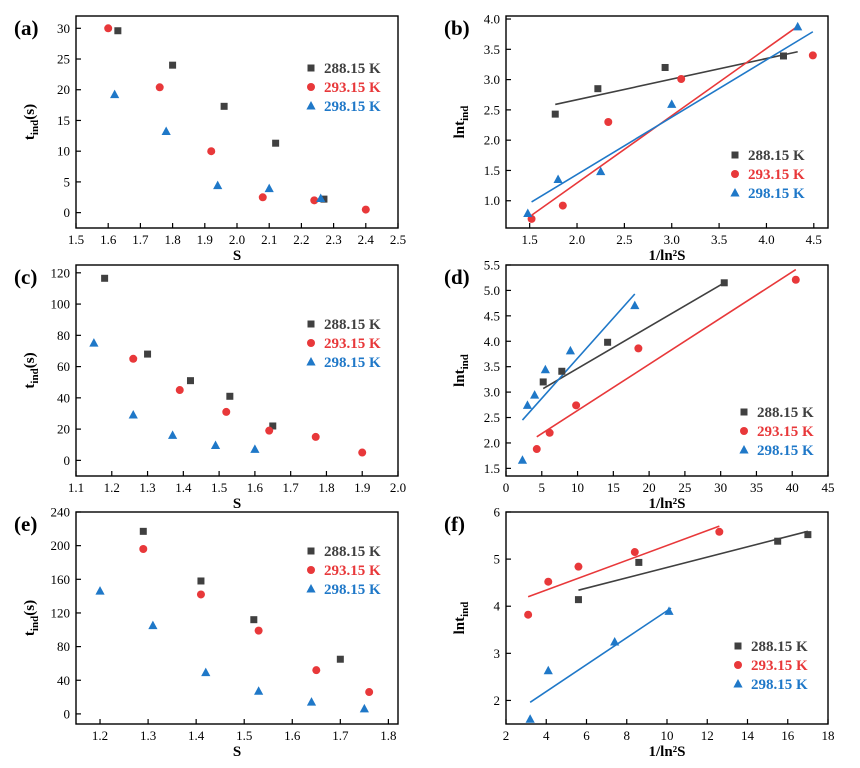  I want to click on y-tick-label: 2, so click(497, 700).